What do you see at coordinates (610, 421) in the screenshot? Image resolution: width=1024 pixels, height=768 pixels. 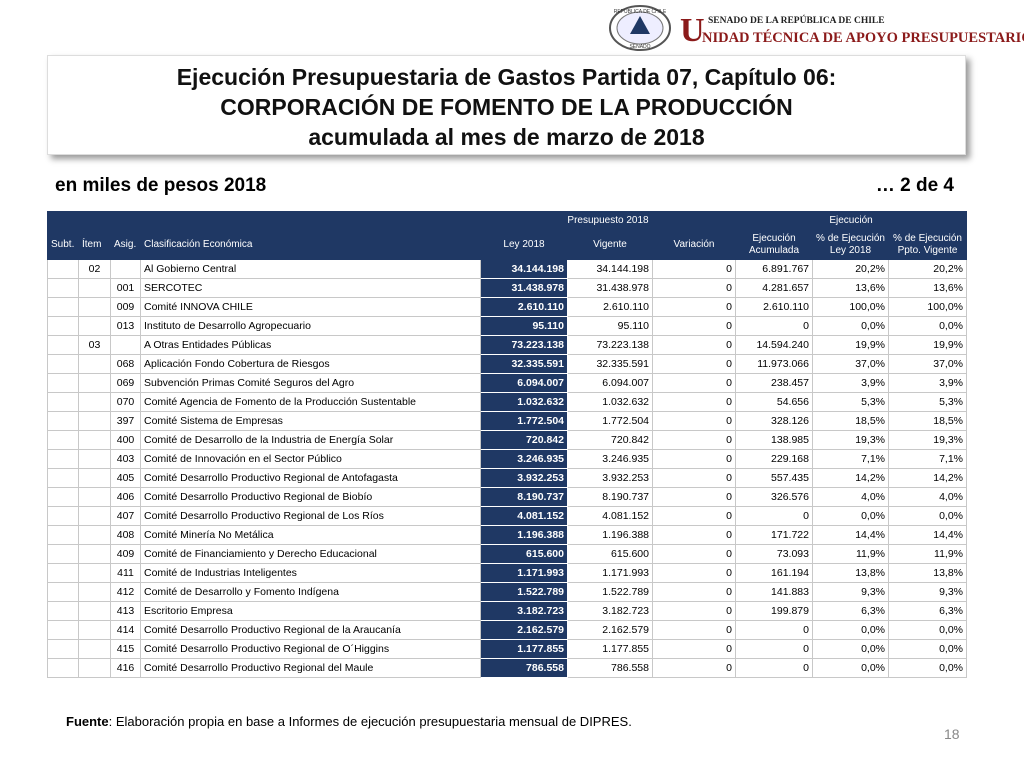 I see `cell: 1.772.504` at bounding box center [610, 421].